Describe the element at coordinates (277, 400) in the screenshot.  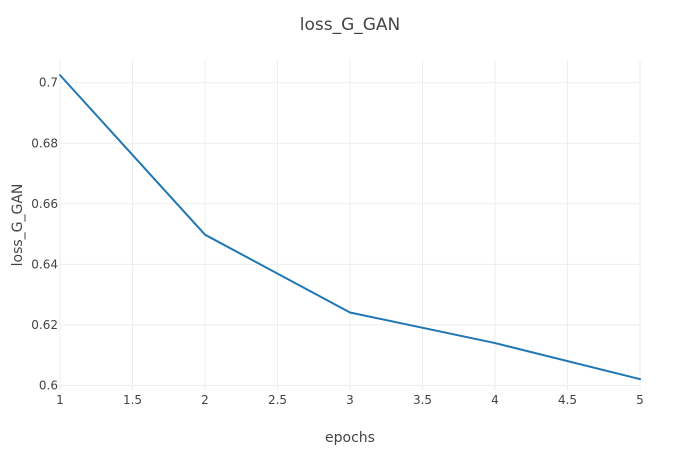
I see `x-tick-label: 2.5` at that location.